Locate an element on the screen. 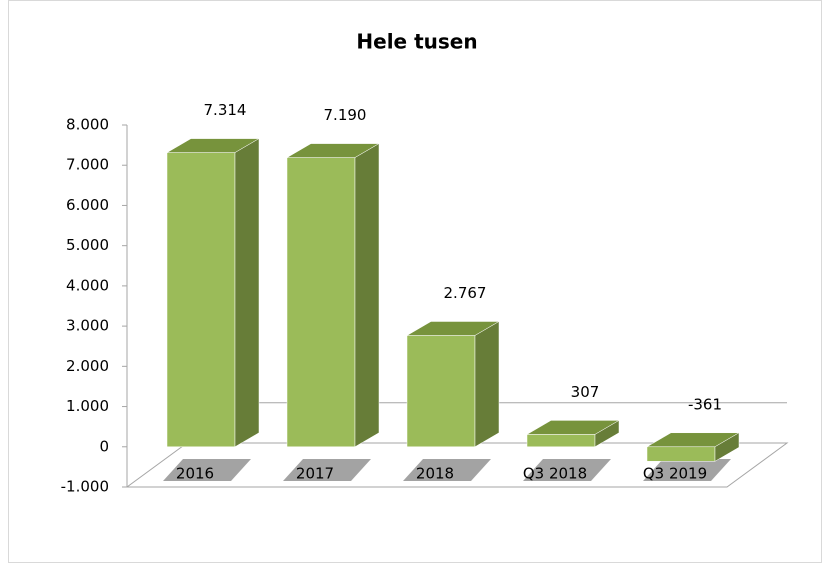 The height and width of the screenshot is (564, 823). data-label: 307 is located at coordinates (585, 392).